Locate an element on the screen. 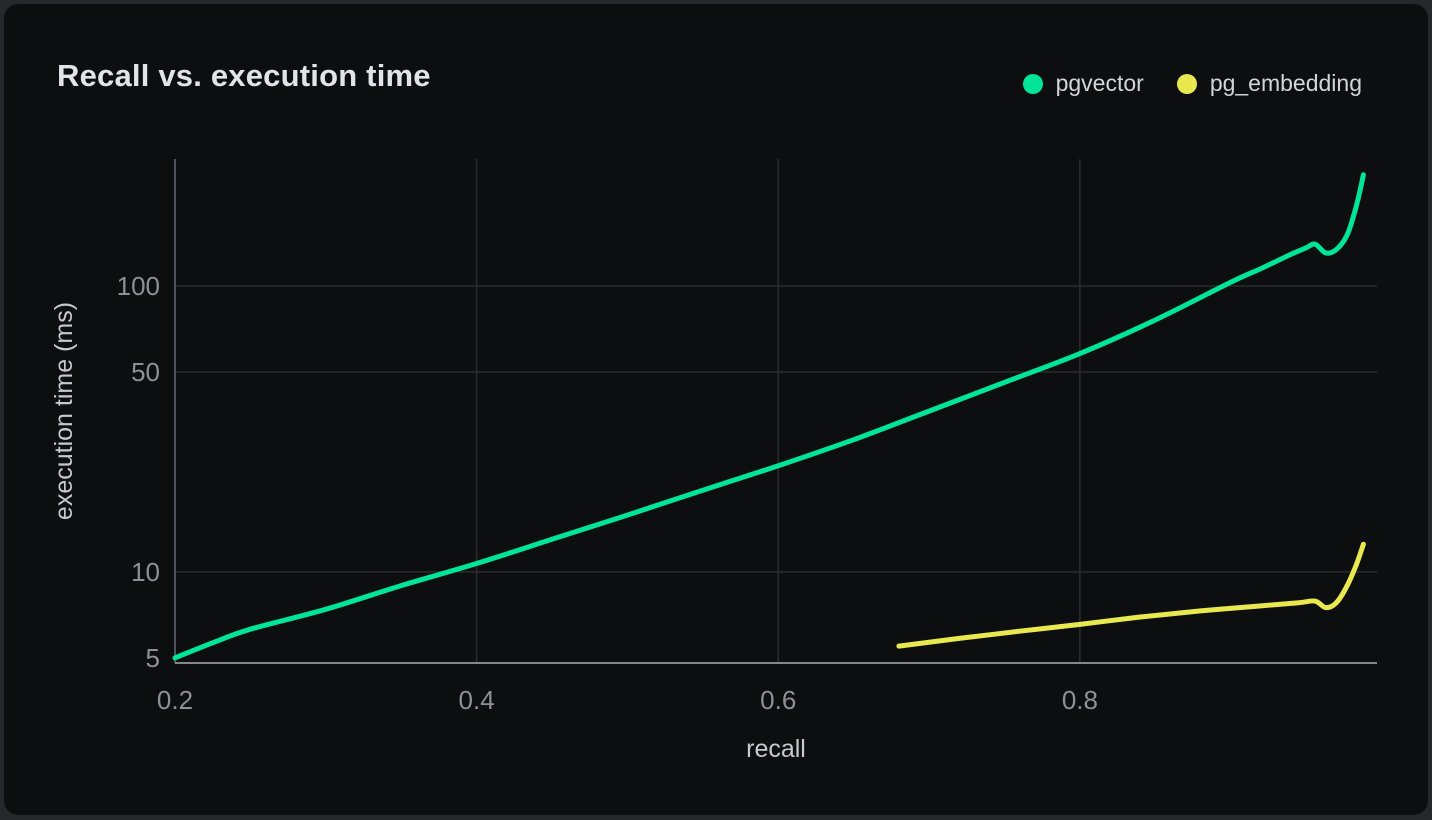 This screenshot has width=1432, height=820. y-tick-label: 5 is located at coordinates (153, 658).